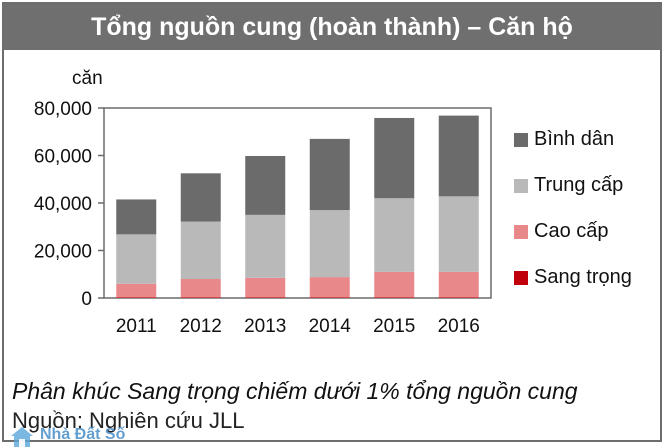 The image size is (670, 448). Describe the element at coordinates (63, 157) in the screenshot. I see `y-tick-label: 60,000` at that location.